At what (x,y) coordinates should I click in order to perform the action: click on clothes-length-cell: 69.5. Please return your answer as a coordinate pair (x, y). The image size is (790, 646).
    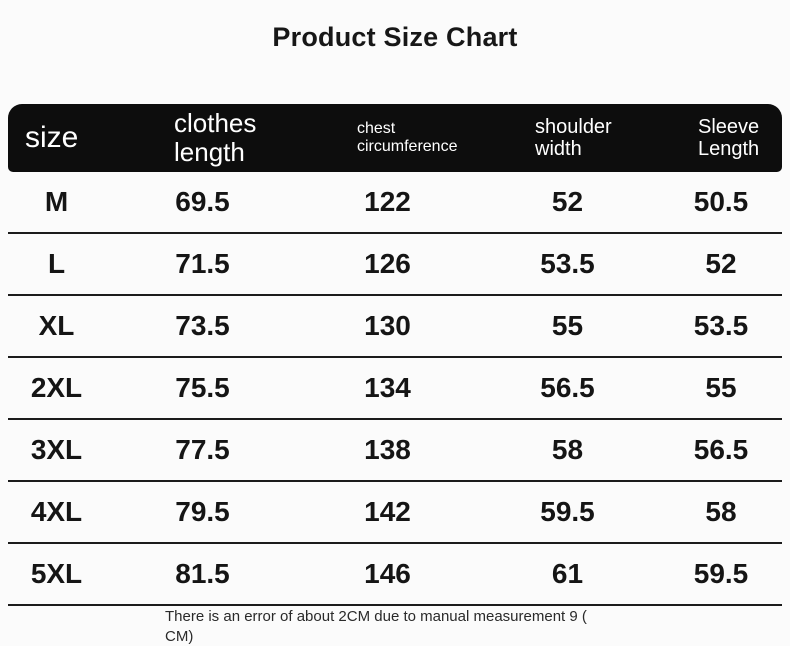
    Looking at the image, I should click on (202, 201).